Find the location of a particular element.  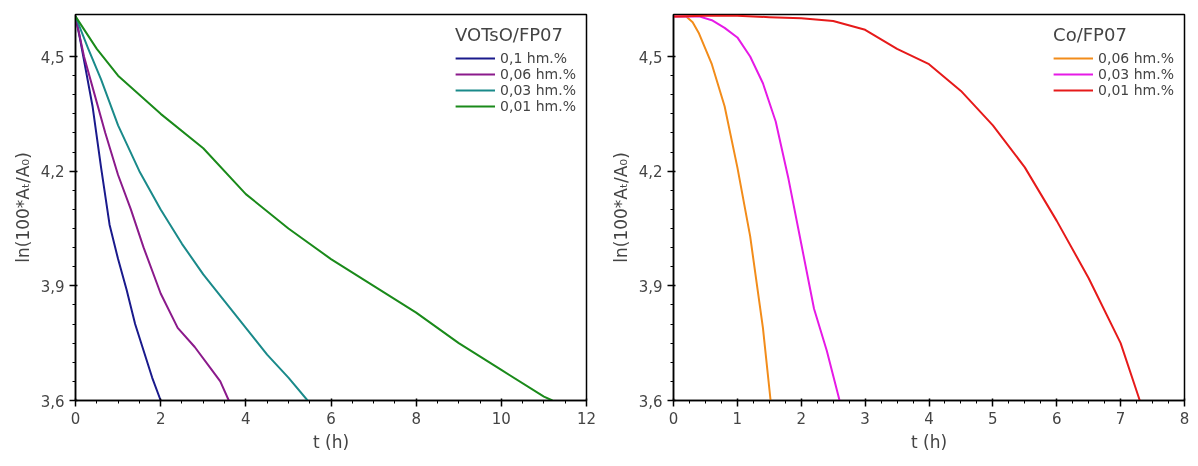

x-tick-label: 3 is located at coordinates (865, 418).